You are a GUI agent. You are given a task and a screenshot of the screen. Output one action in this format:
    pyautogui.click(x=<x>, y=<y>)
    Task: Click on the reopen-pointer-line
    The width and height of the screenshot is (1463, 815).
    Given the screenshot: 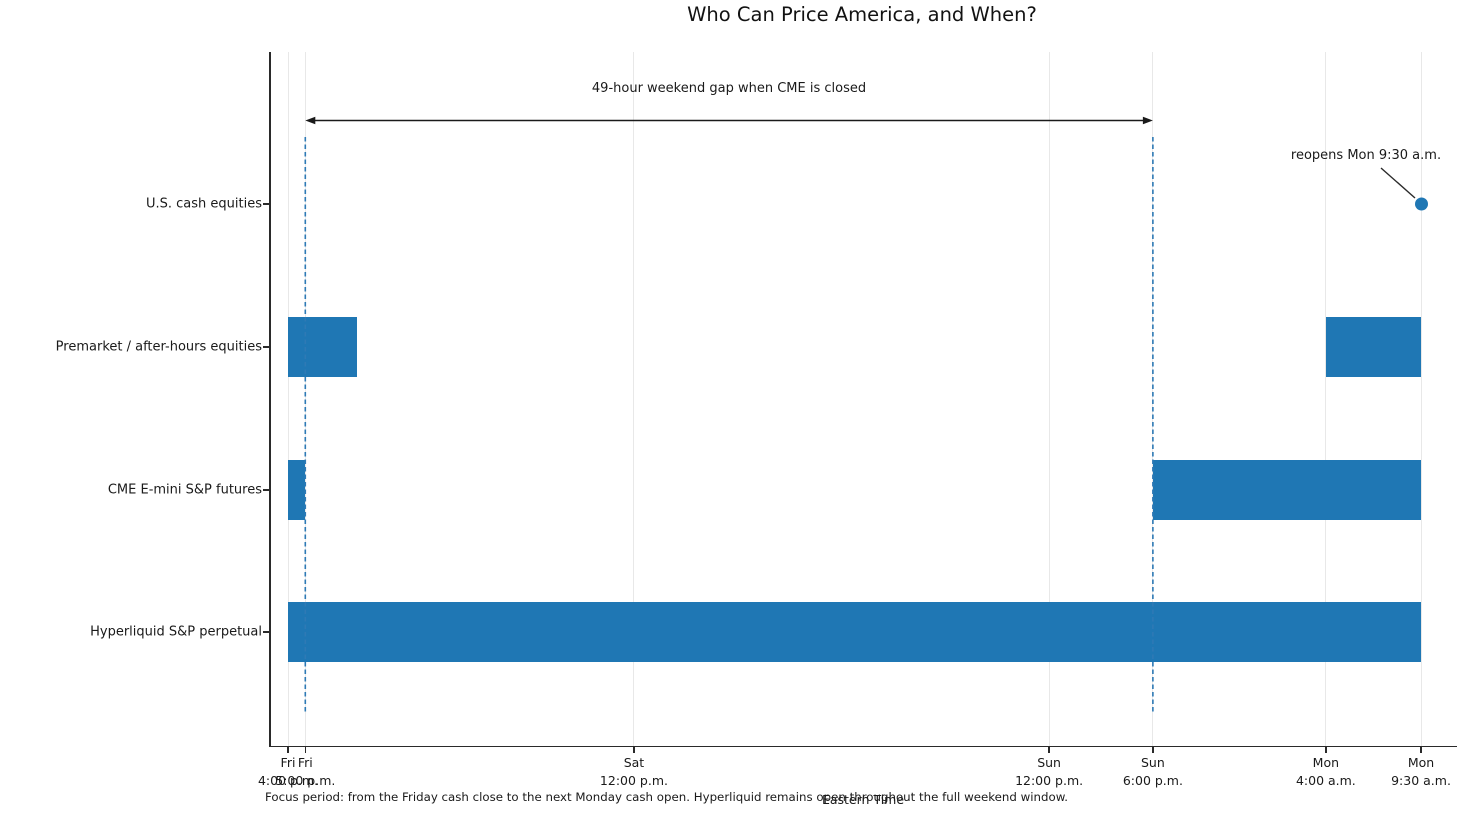 What is the action you would take?
    pyautogui.click(x=1398, y=183)
    